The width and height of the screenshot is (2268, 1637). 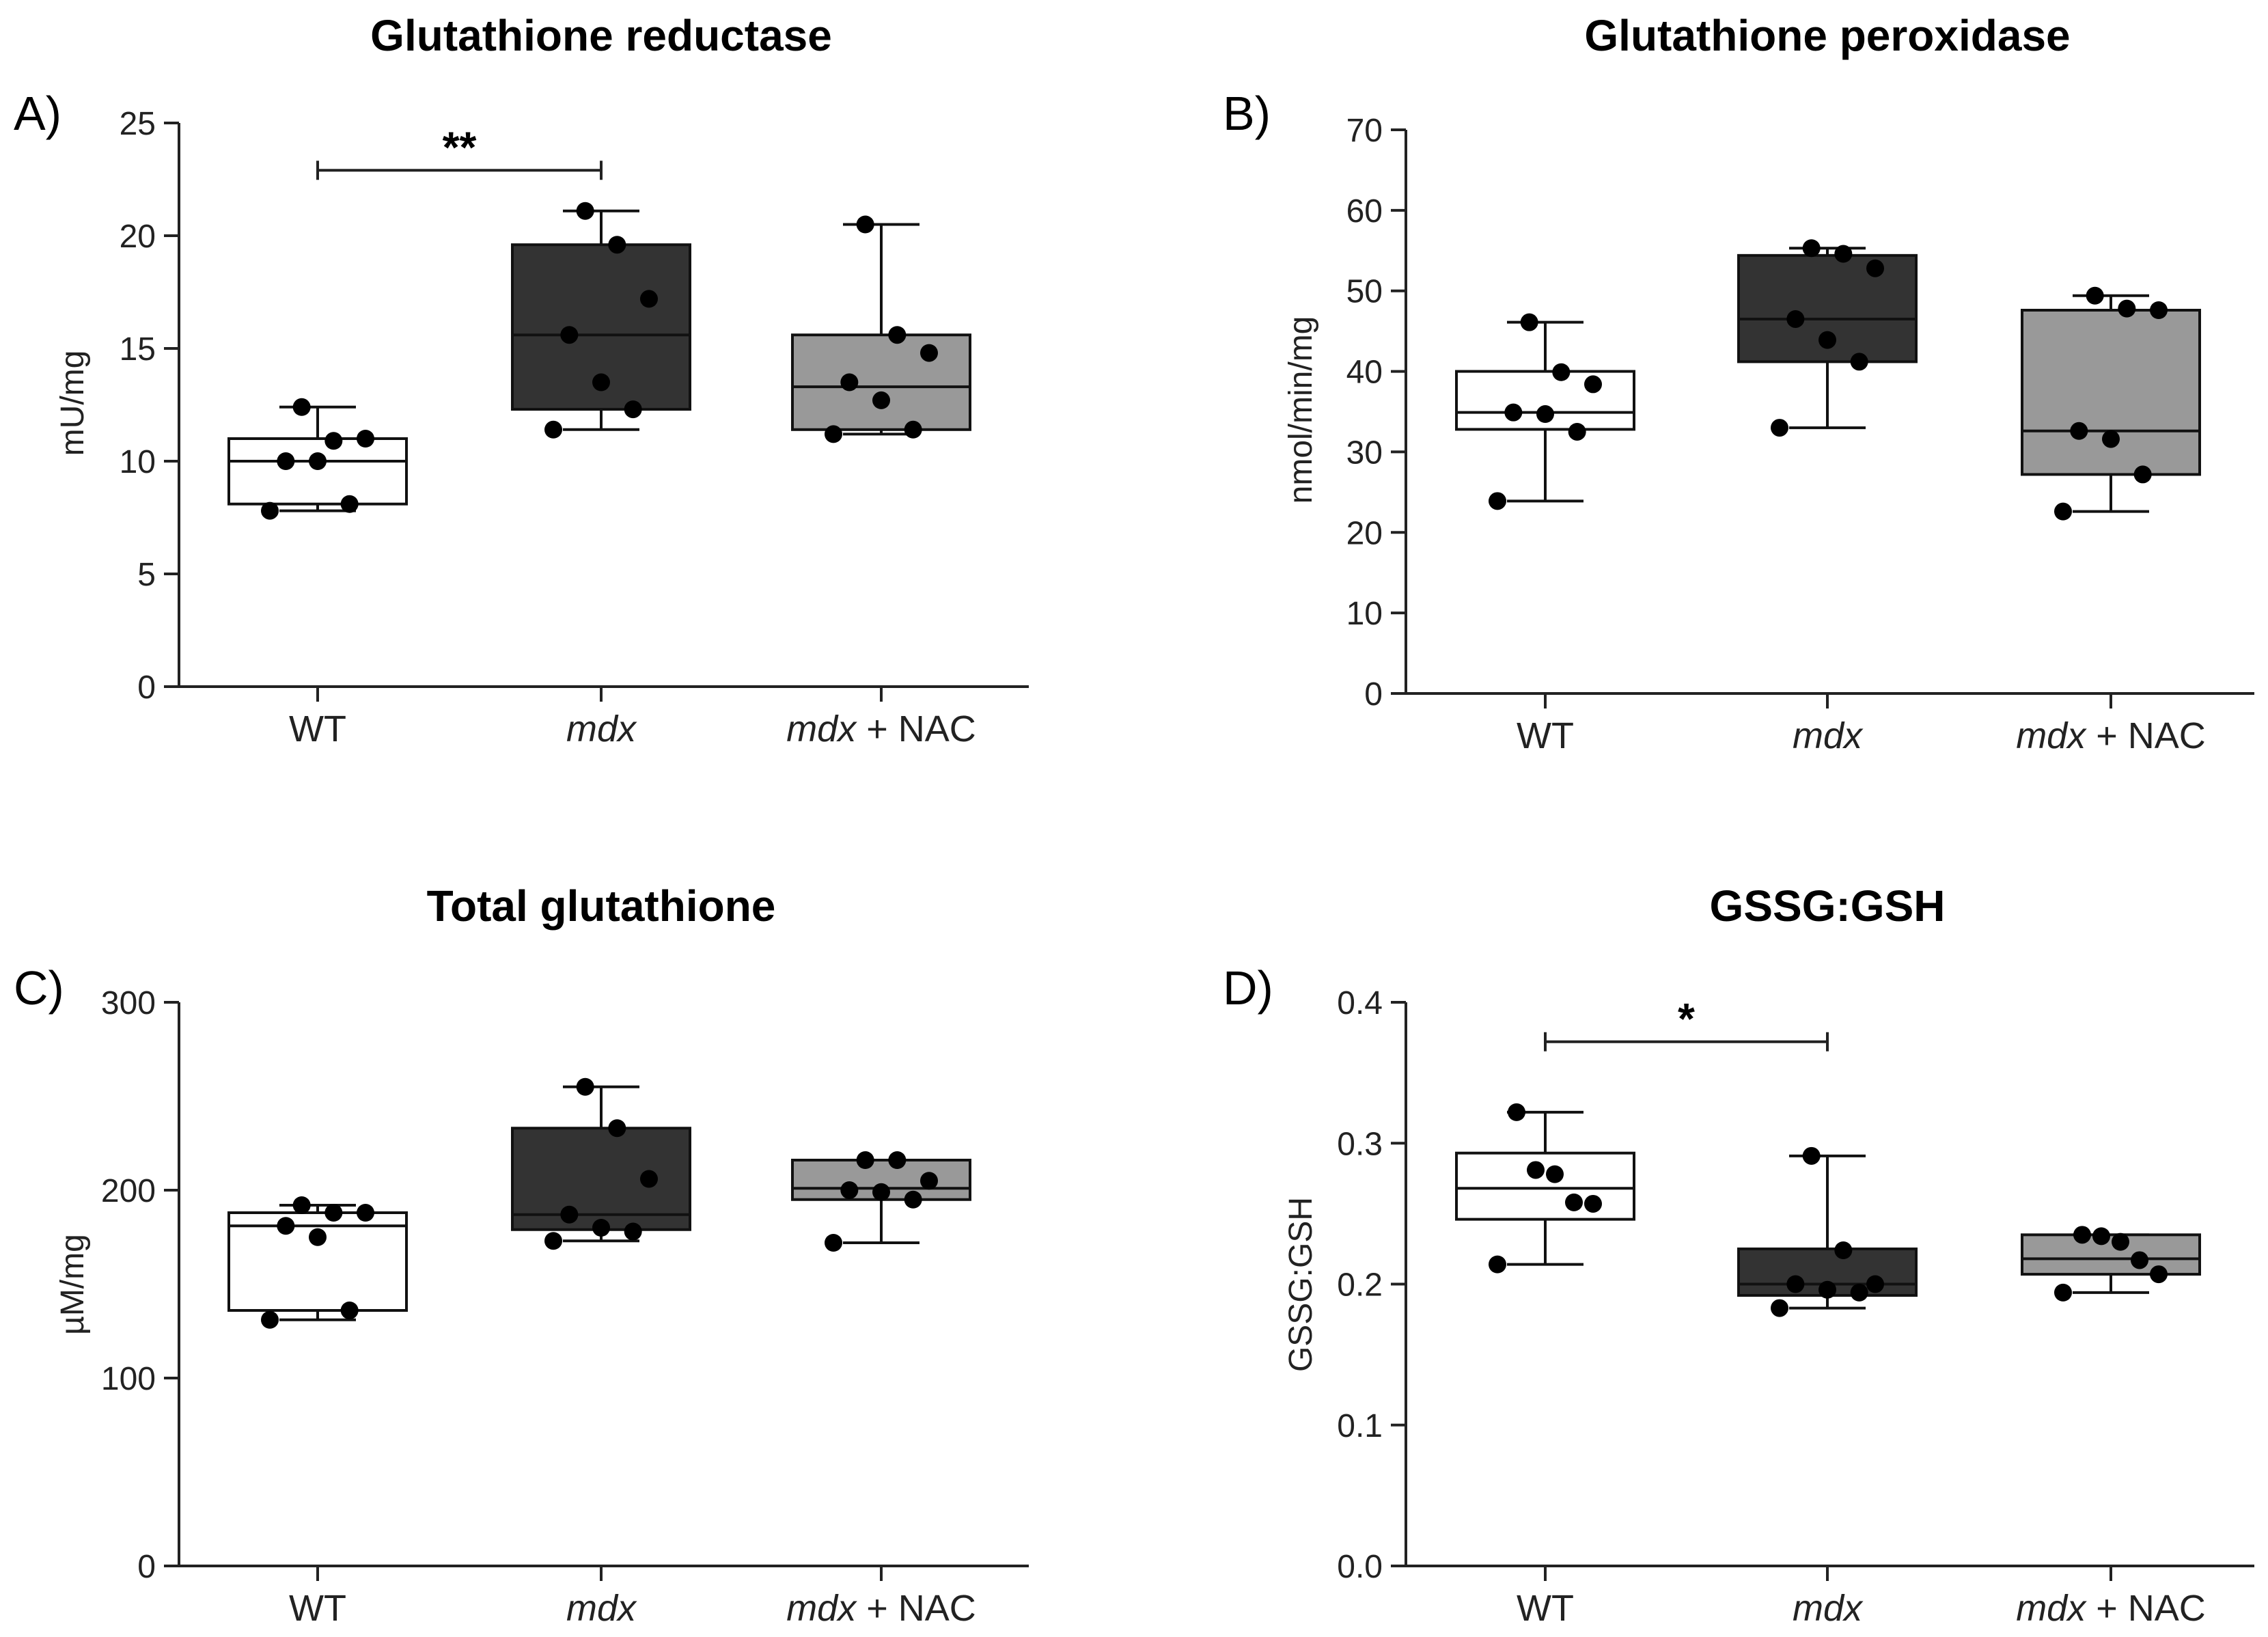 What do you see at coordinates (317, 472) in the screenshot?
I see `panel-a-box` at bounding box center [317, 472].